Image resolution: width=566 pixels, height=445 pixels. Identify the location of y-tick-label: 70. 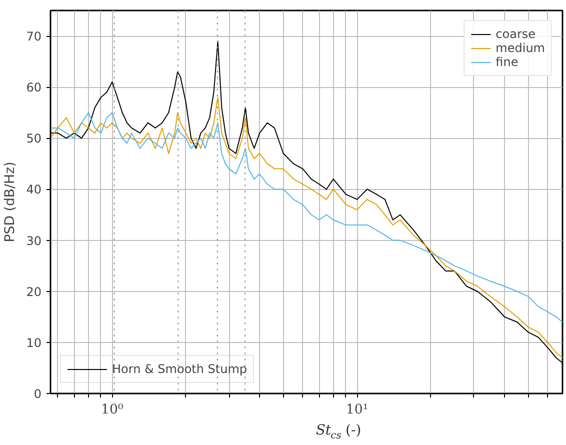
(34, 37).